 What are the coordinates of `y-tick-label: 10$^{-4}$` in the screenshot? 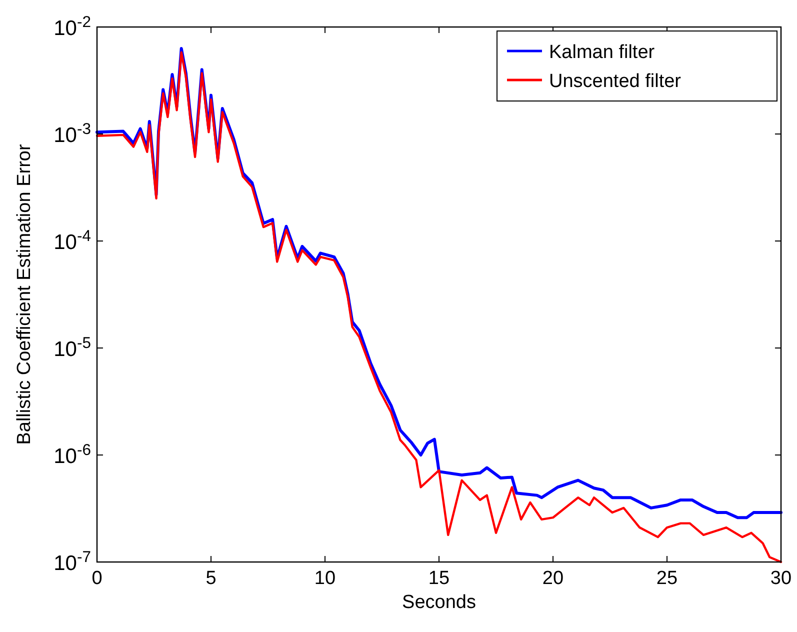 It's located at (73, 241).